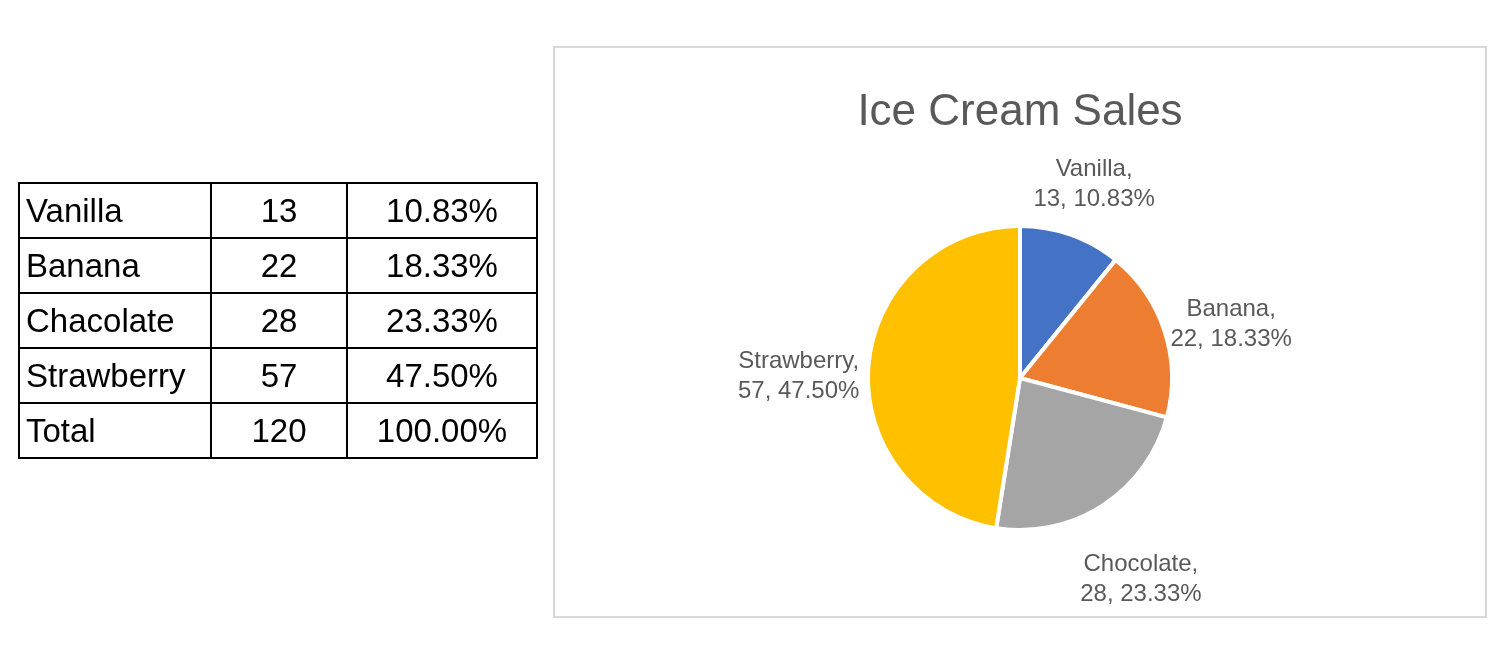  What do you see at coordinates (279, 430) in the screenshot?
I see `text: 120` at bounding box center [279, 430].